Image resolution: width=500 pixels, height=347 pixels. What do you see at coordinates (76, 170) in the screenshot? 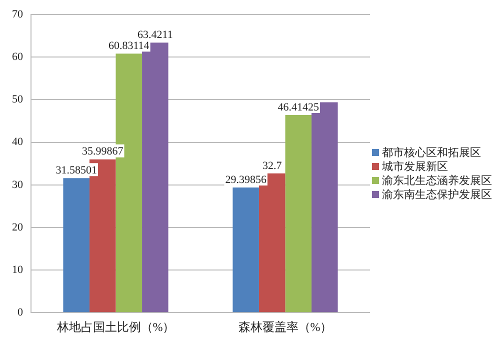
I see `data-label: 31.58501` at bounding box center [76, 170].